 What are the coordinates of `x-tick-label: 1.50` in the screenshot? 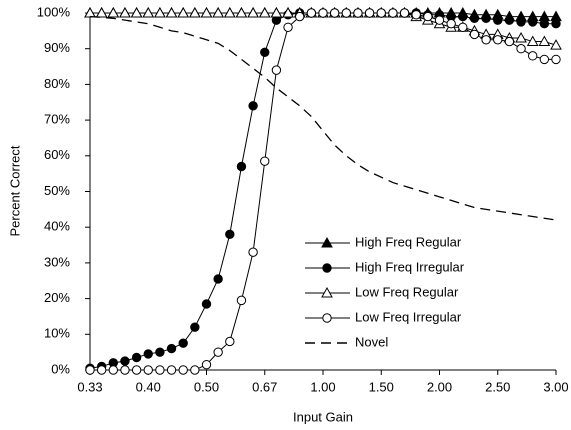 It's located at (381, 386).